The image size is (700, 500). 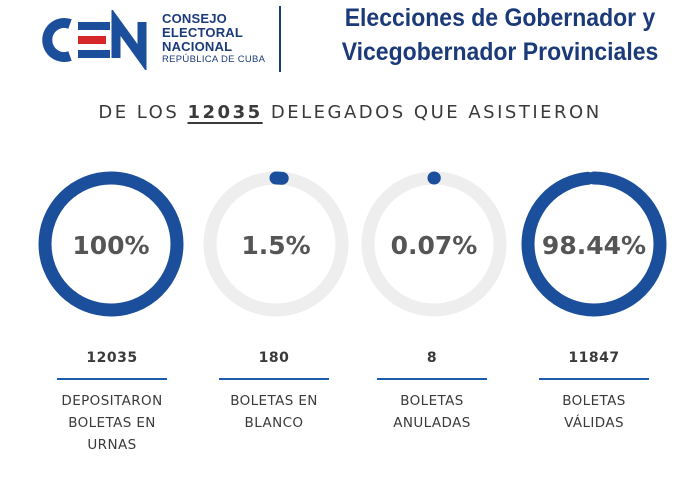 I want to click on gauge-percent-label: 98.44%, so click(x=594, y=245).